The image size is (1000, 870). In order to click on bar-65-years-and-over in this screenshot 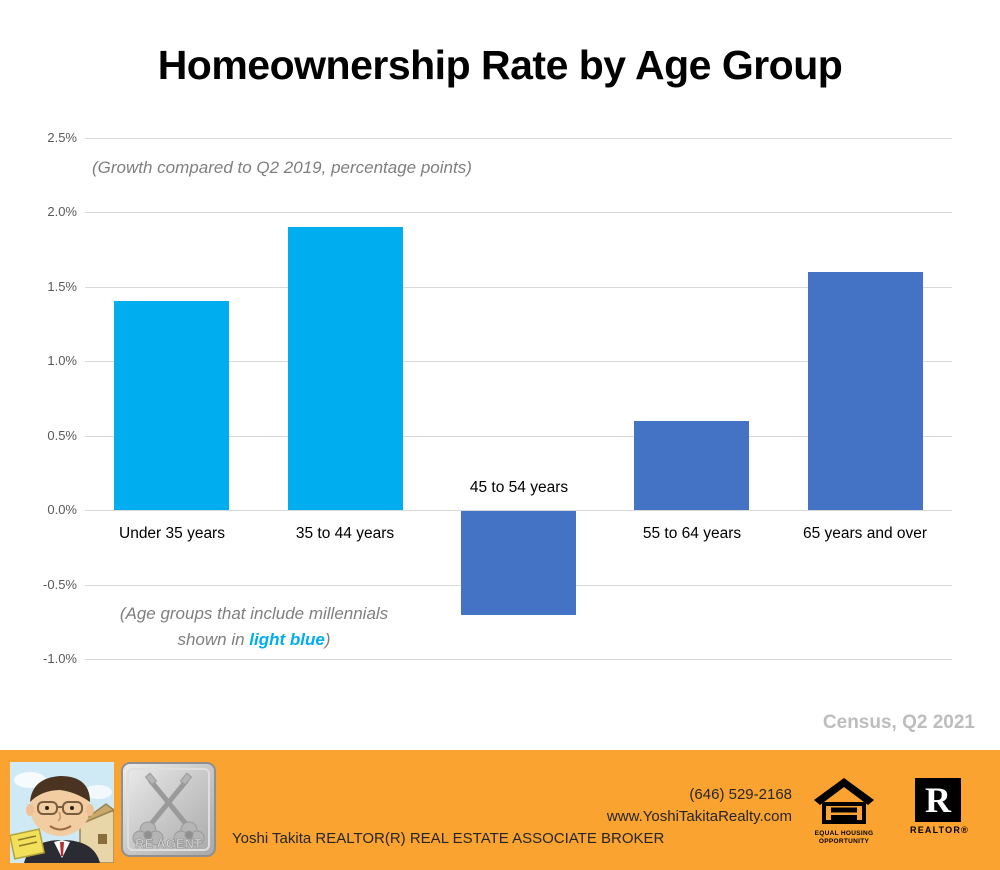, I will do `click(865, 391)`.